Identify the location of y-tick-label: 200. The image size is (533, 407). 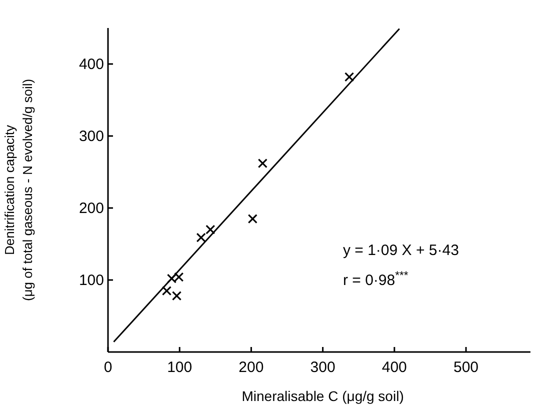
(91, 208).